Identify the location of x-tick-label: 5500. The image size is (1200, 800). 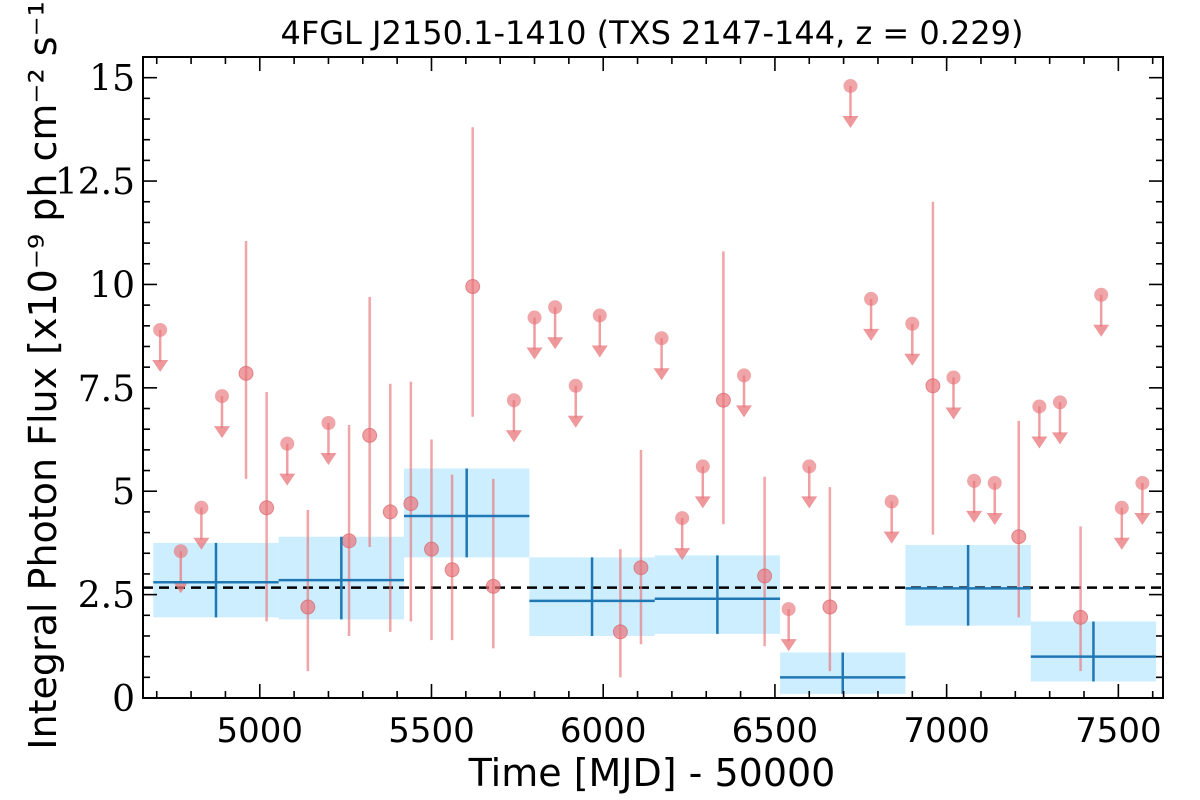
(431, 731).